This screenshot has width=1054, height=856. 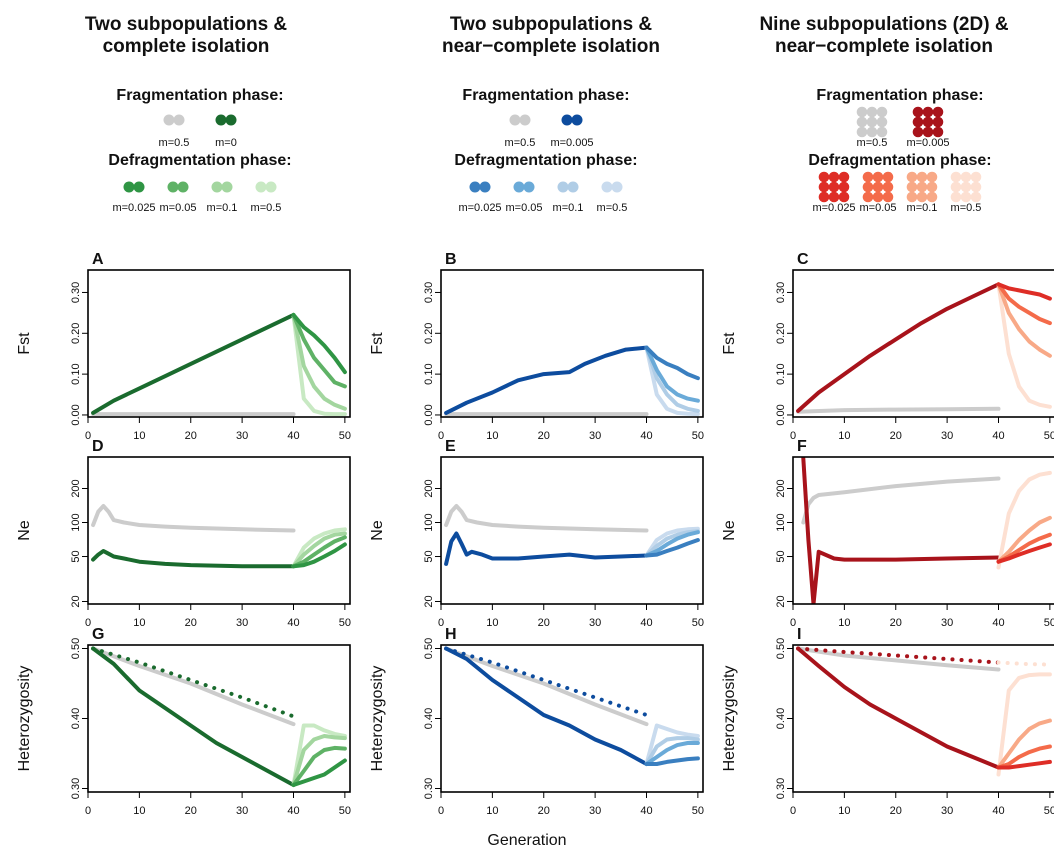 I want to click on panel-e: 0 10 20 30 40 50 20 50 100 200 Ne E, so click(x=536, y=533).